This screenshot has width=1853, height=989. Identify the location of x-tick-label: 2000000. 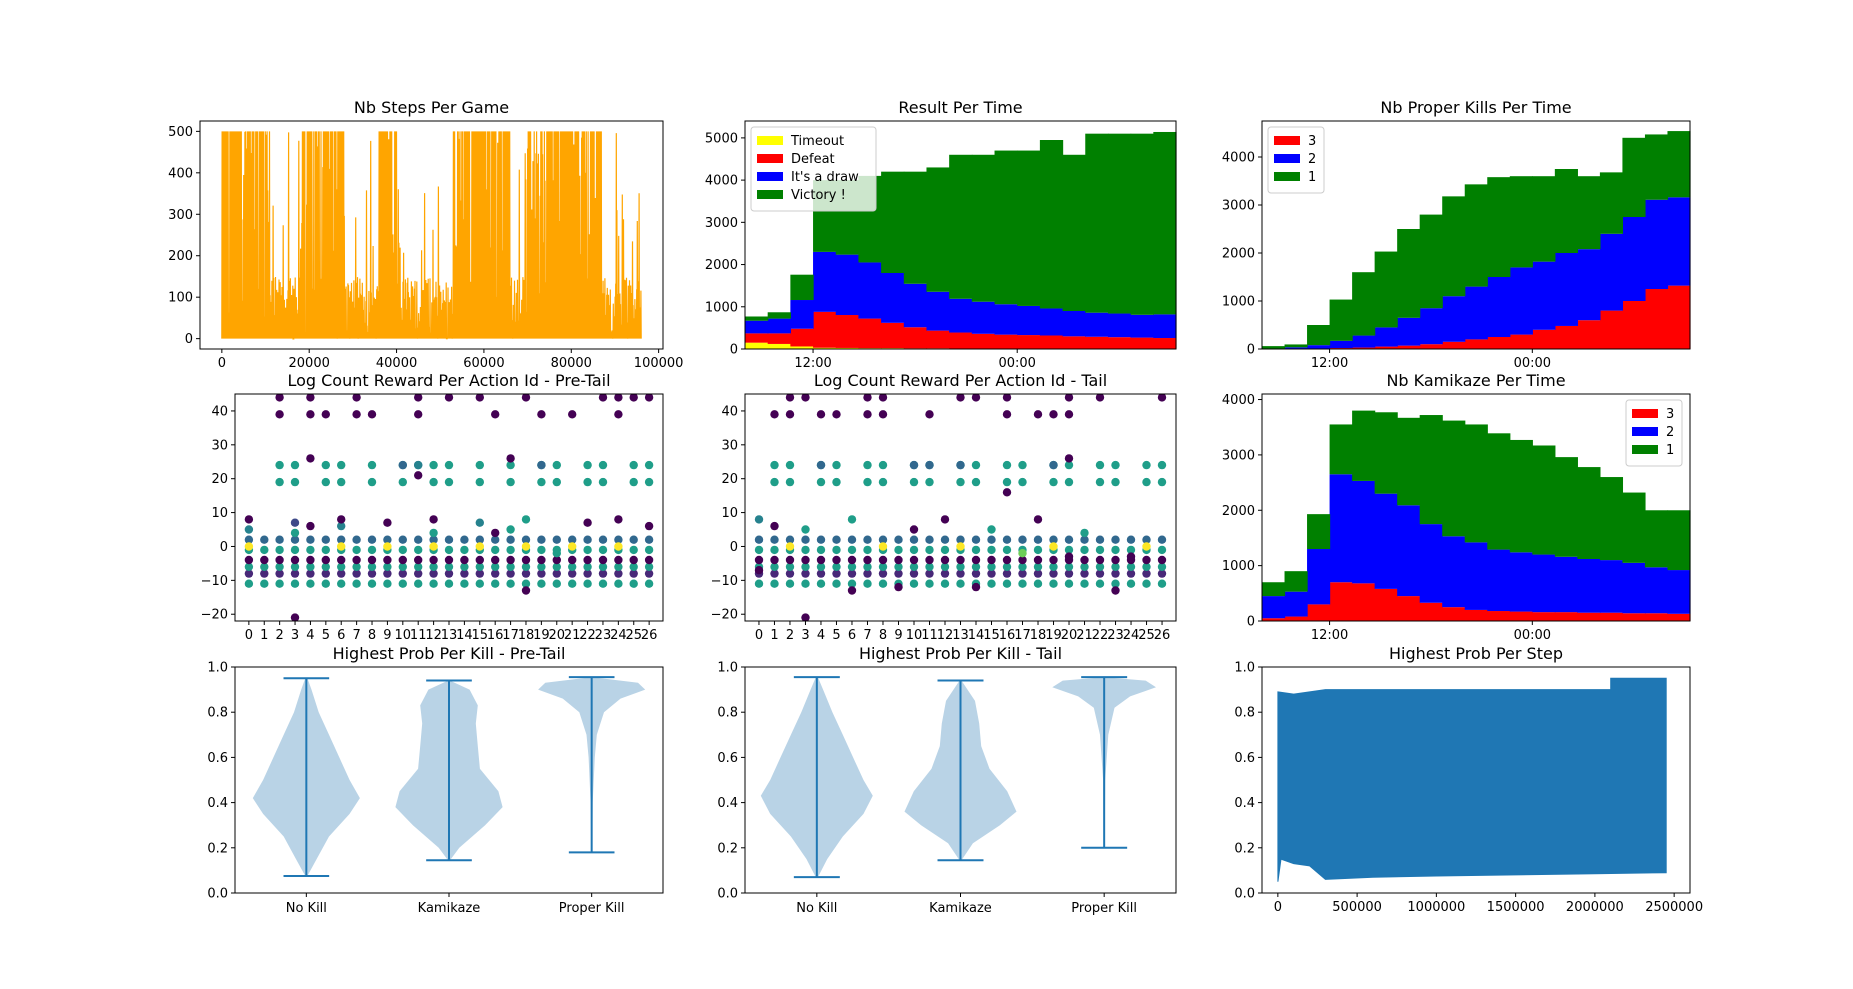
(1595, 907).